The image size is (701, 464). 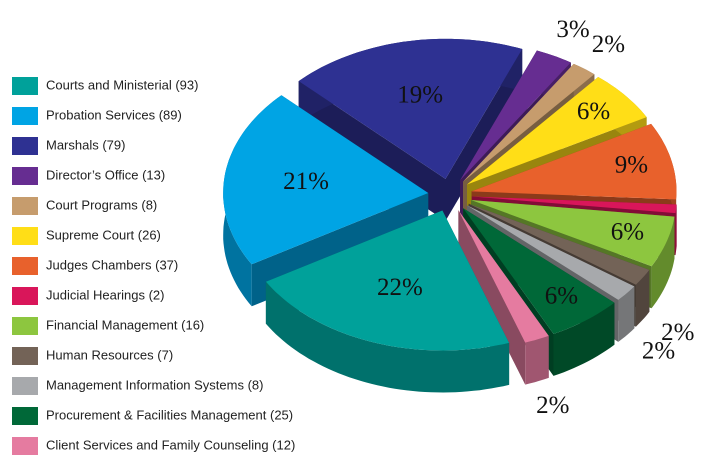 What do you see at coordinates (122, 84) in the screenshot?
I see `legend-label: Courts and Ministerial (93)` at bounding box center [122, 84].